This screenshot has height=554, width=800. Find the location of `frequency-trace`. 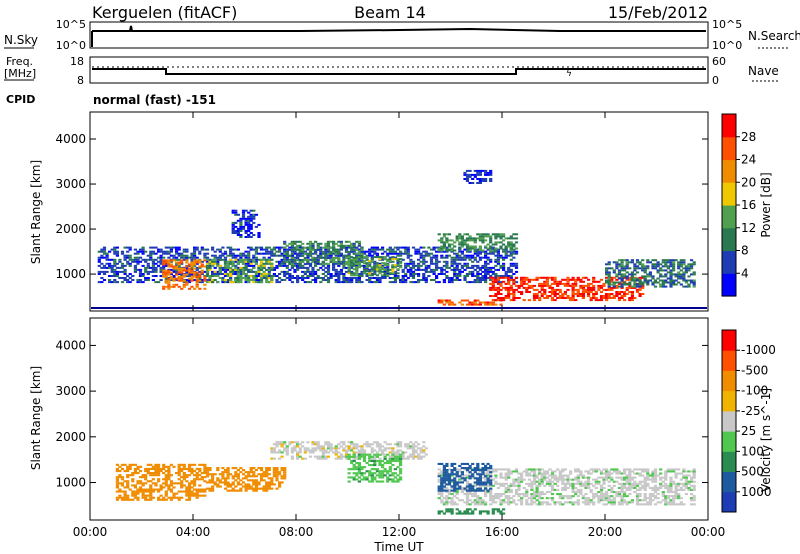

frequency-trace is located at coordinates (399, 71).